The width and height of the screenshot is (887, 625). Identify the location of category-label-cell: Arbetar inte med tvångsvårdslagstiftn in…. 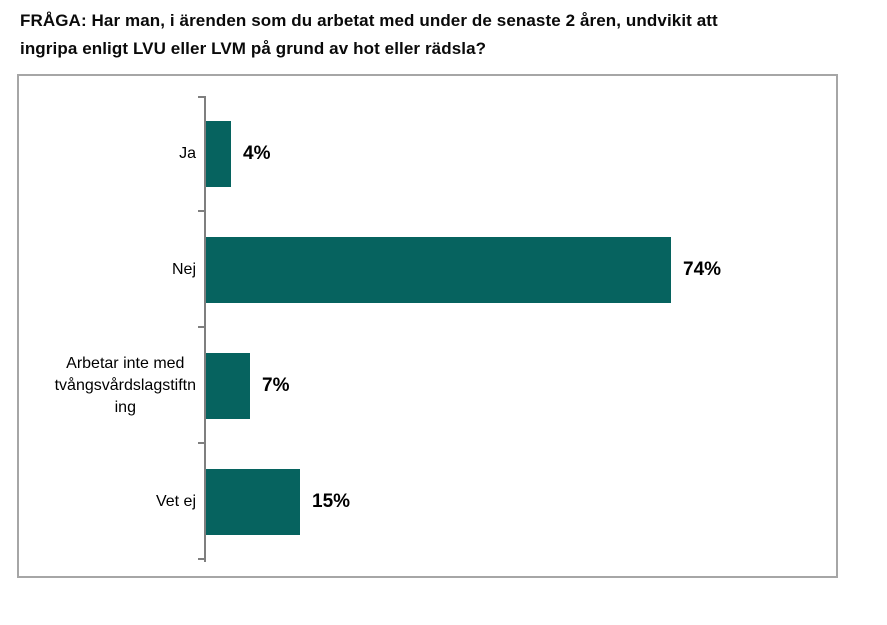
(107, 386).